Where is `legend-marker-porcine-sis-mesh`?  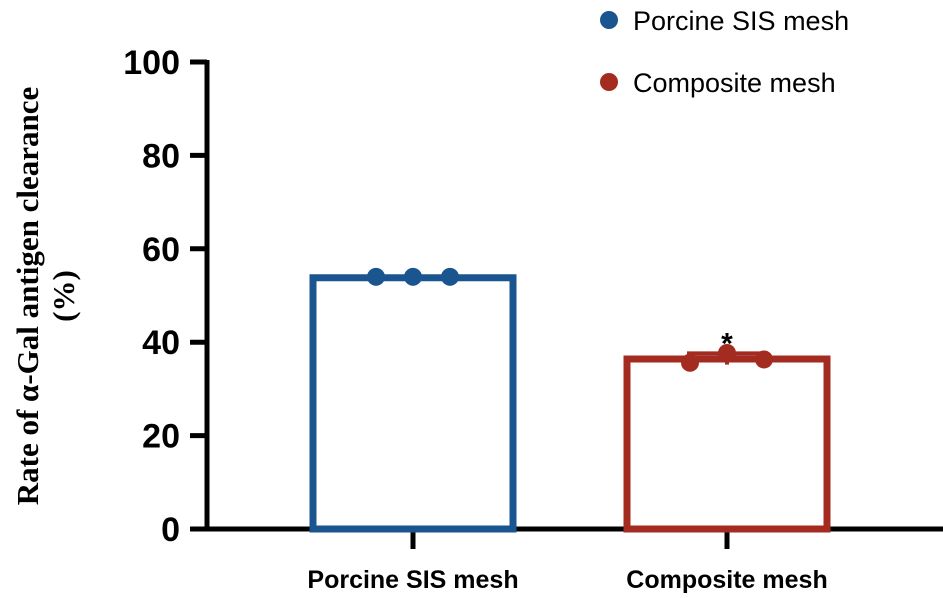
legend-marker-porcine-sis-mesh is located at coordinates (609, 20).